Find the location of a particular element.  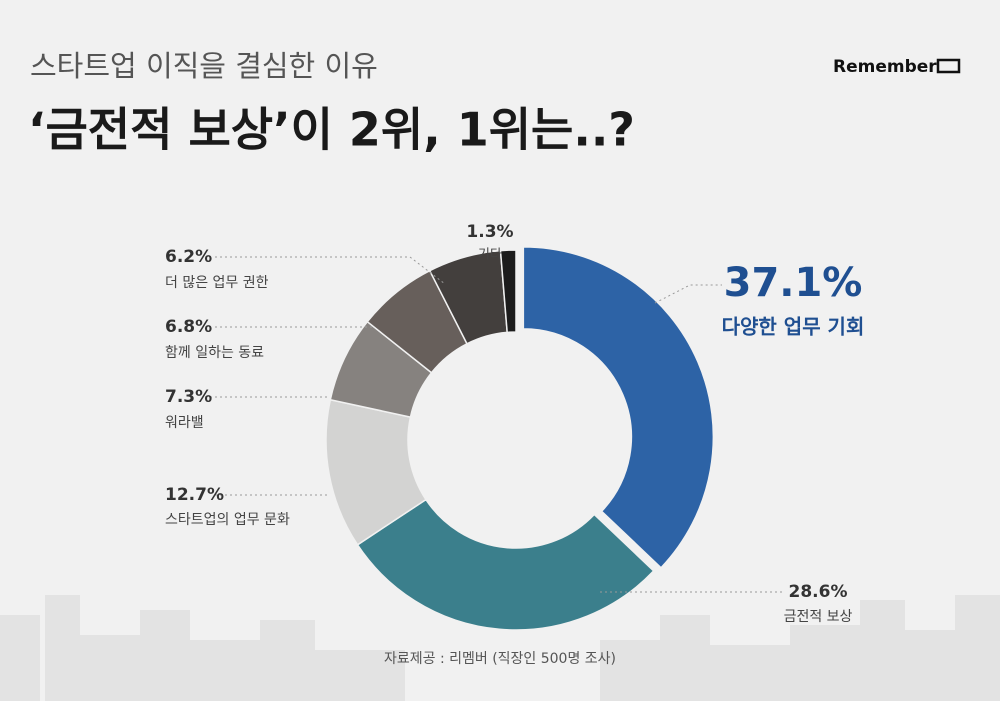

value-label: 7.3% is located at coordinates (188, 397).